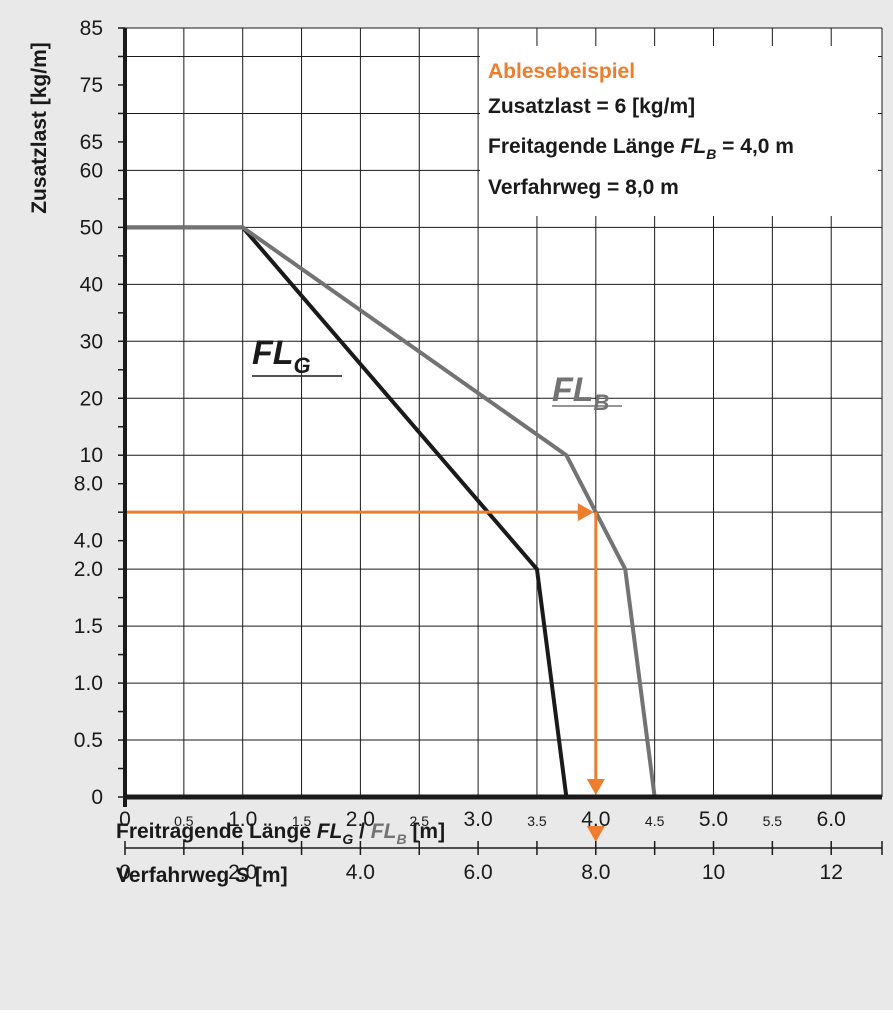 This screenshot has height=1015, width=893. What do you see at coordinates (91, 341) in the screenshot?
I see `y-tick-label: 30` at bounding box center [91, 341].